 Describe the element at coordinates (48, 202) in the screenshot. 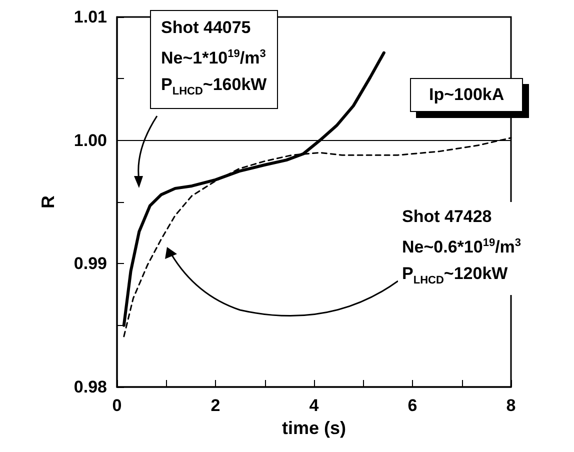

I see `y-axis-title: R` at that location.